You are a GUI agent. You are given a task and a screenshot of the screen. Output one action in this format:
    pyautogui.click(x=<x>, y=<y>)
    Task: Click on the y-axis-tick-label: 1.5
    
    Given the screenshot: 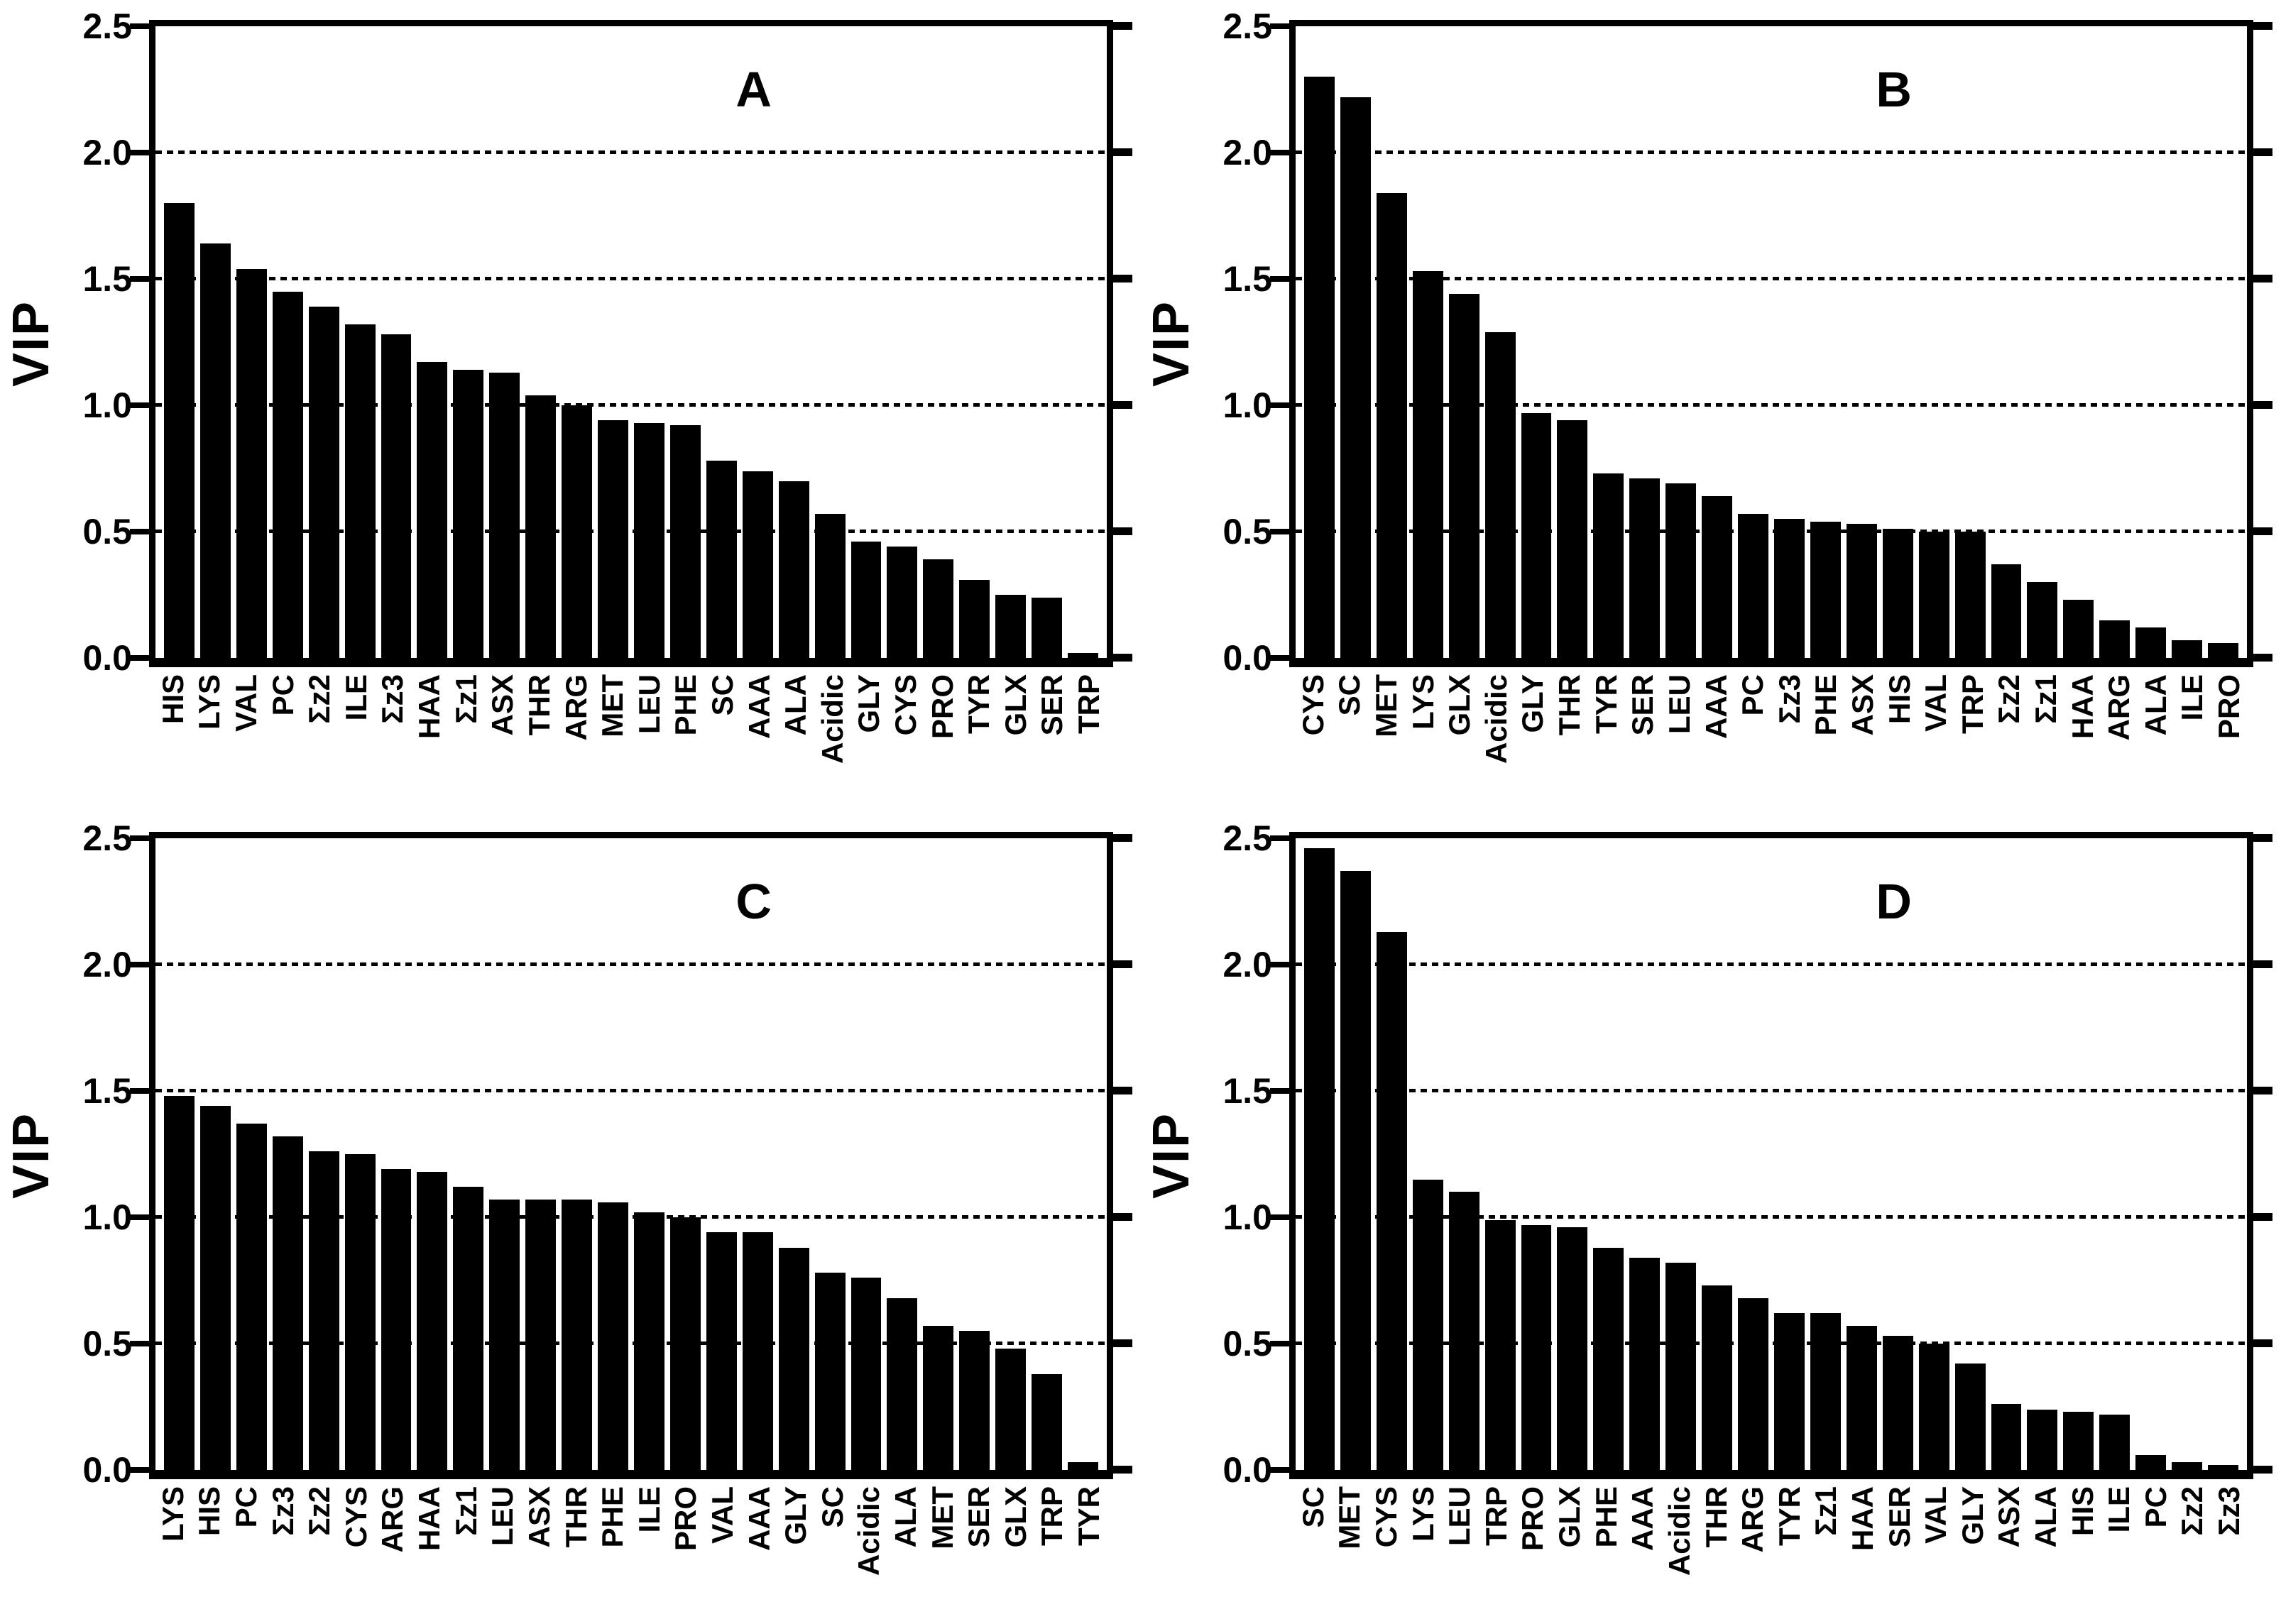 What is the action you would take?
    pyautogui.click(x=1247, y=279)
    